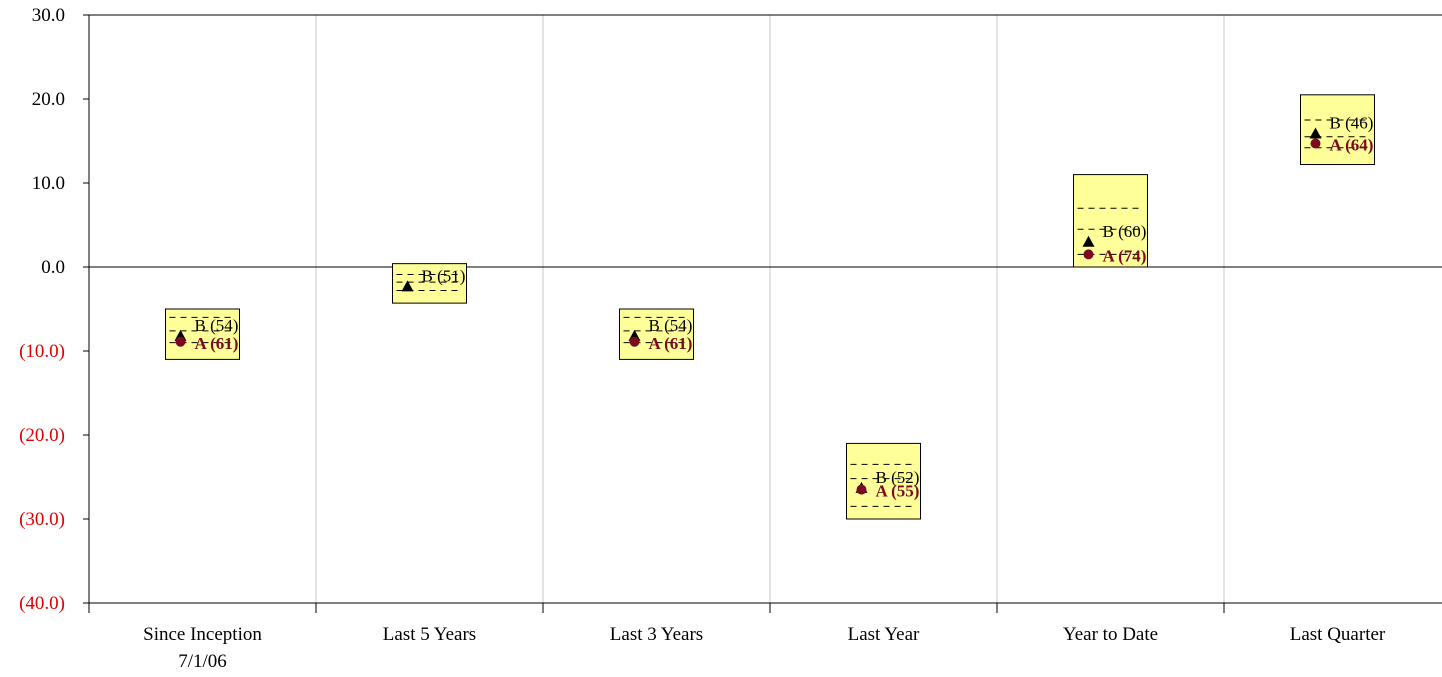 Image resolution: width=1442 pixels, height=677 pixels. What do you see at coordinates (1338, 634) in the screenshot?
I see `category-label: Last Quarter` at bounding box center [1338, 634].